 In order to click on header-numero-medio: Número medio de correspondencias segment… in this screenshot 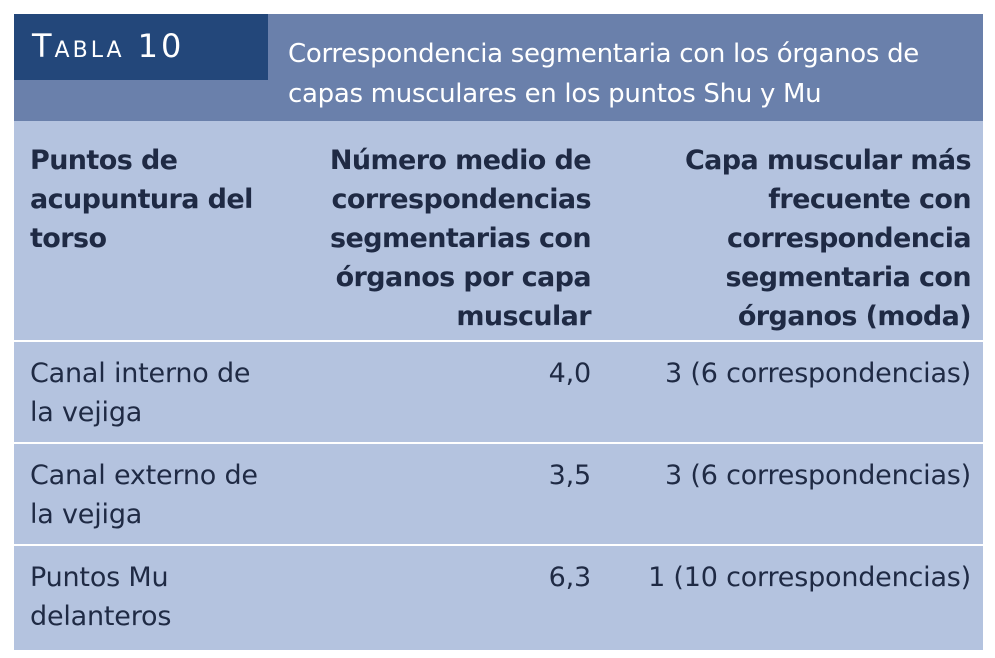, I will do `click(460, 238)`.